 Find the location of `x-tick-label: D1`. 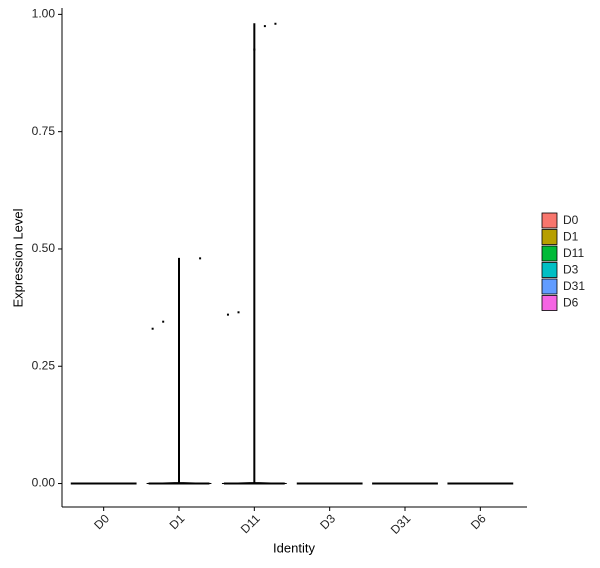

x-tick-label: D1 is located at coordinates (177, 521).